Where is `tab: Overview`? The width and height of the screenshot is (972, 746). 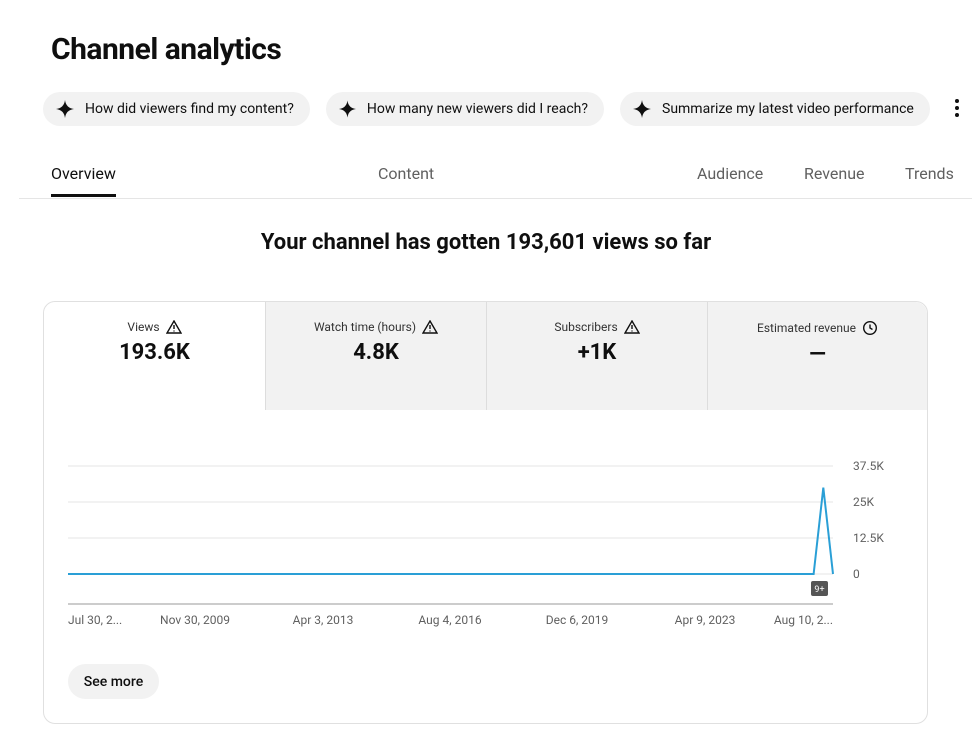
tab: Overview is located at coordinates (83, 173).